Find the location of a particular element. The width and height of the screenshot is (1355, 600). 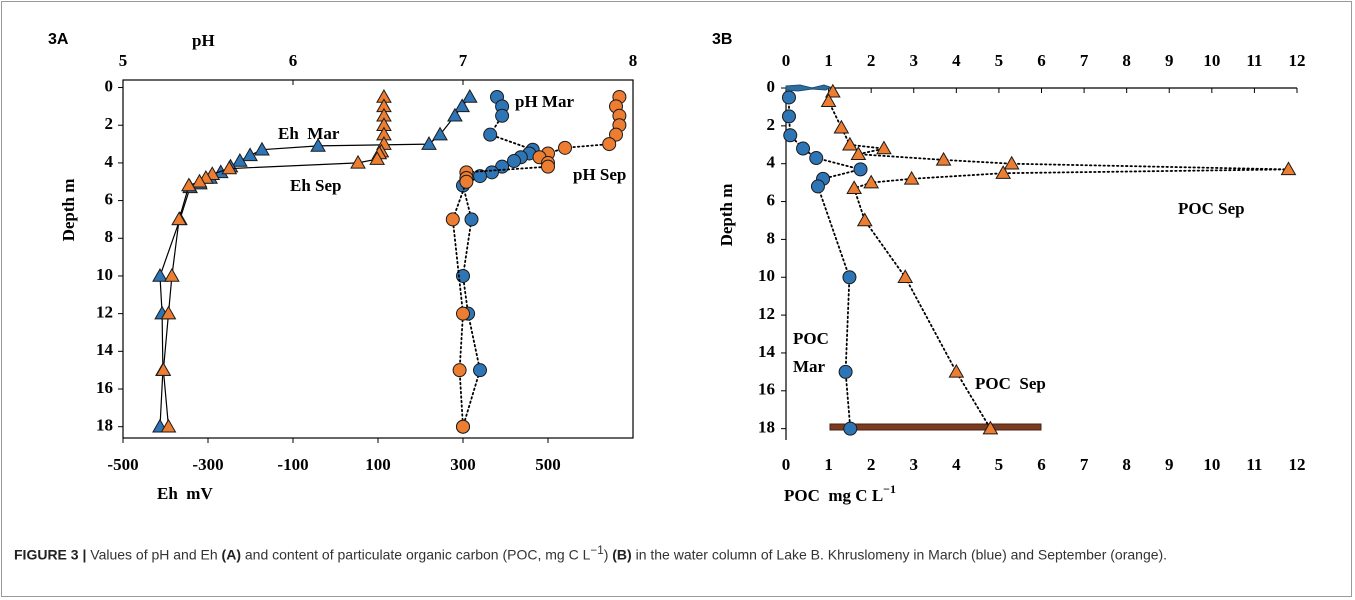

annotation: POC is located at coordinates (811, 338).